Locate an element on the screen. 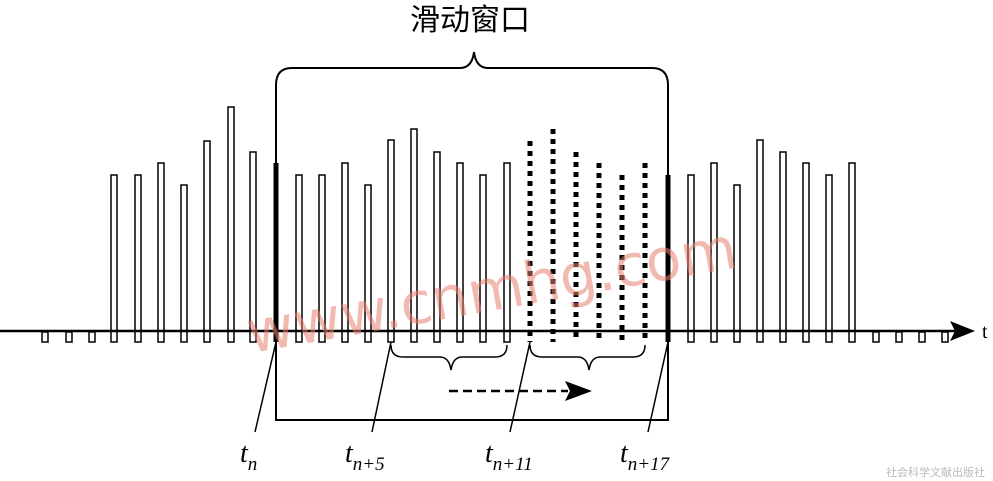 The image size is (993, 481). marker-label: tn is located at coordinates (248, 456).